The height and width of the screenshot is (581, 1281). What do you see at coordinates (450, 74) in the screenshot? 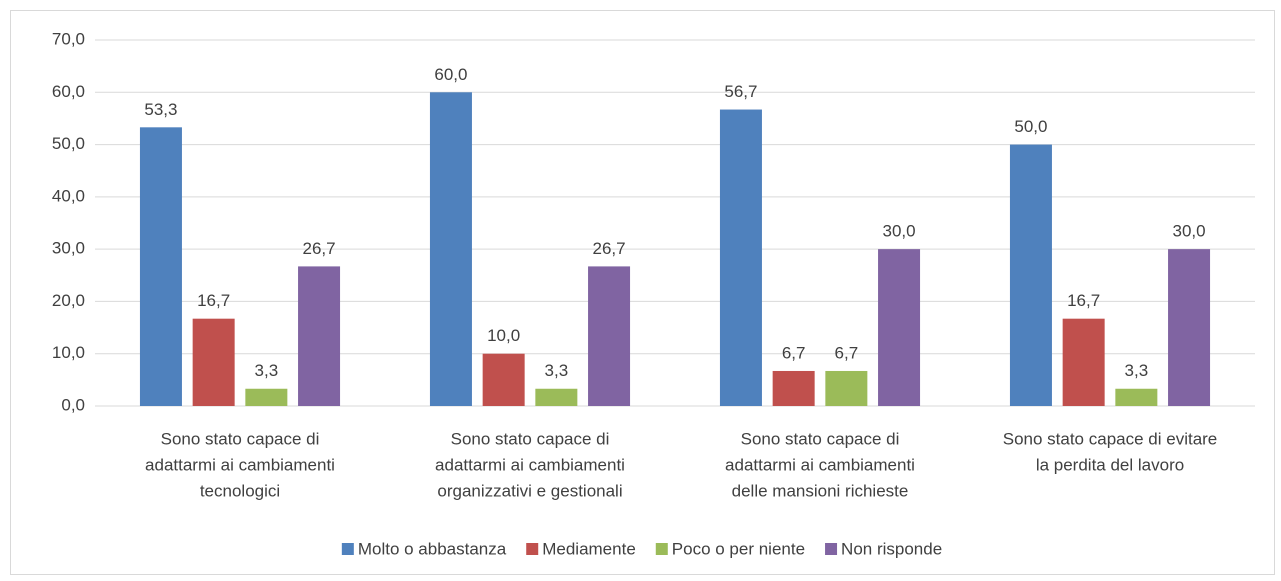
I see `data-label: 60,0` at bounding box center [450, 74].